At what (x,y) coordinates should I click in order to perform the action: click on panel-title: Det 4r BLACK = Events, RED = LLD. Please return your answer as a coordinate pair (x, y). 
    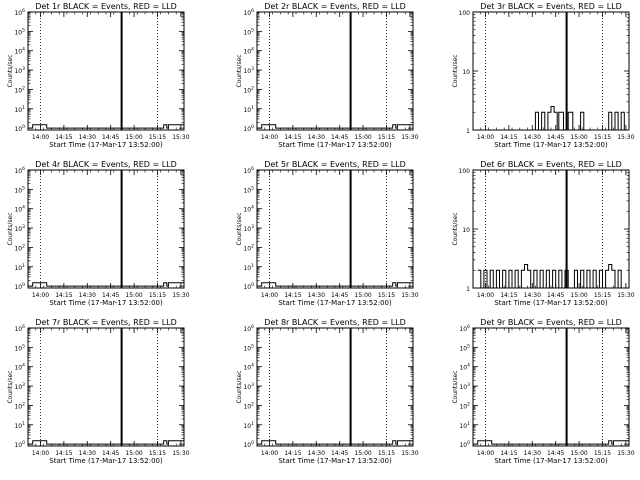
    Looking at the image, I should click on (106, 164).